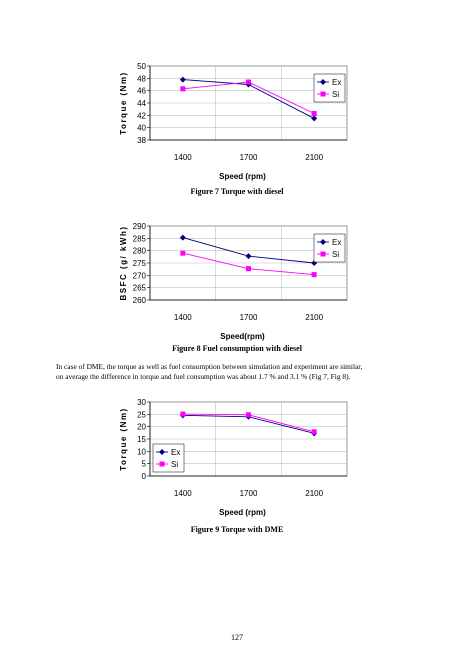 The height and width of the screenshot is (670, 474). I want to click on y-tick-label: 44, so click(141, 103).